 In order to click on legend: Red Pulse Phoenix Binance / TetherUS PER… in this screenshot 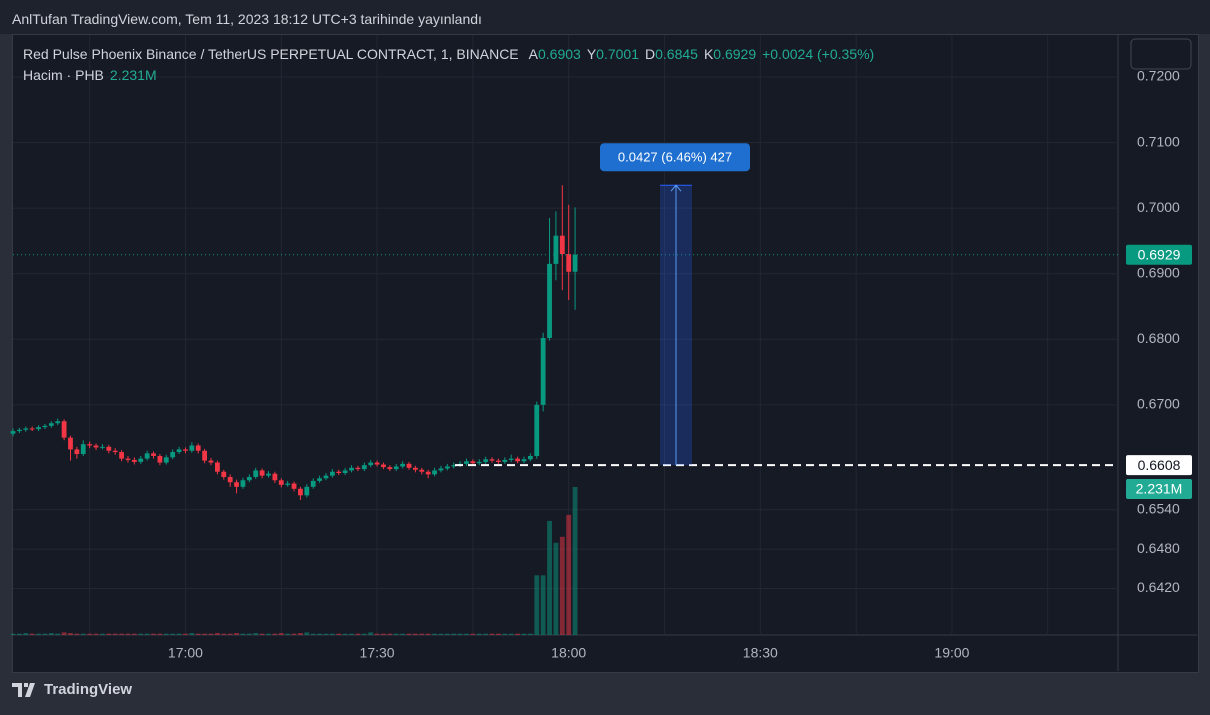, I will do `click(448, 65)`.